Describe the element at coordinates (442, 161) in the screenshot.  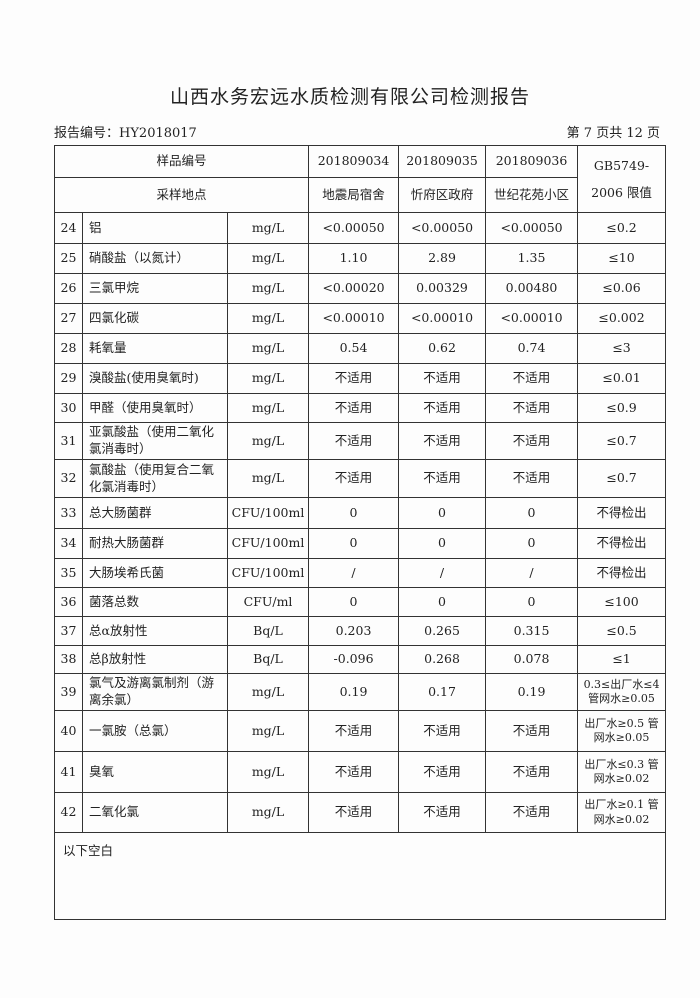
I see `sample-no: 201809035` at that location.